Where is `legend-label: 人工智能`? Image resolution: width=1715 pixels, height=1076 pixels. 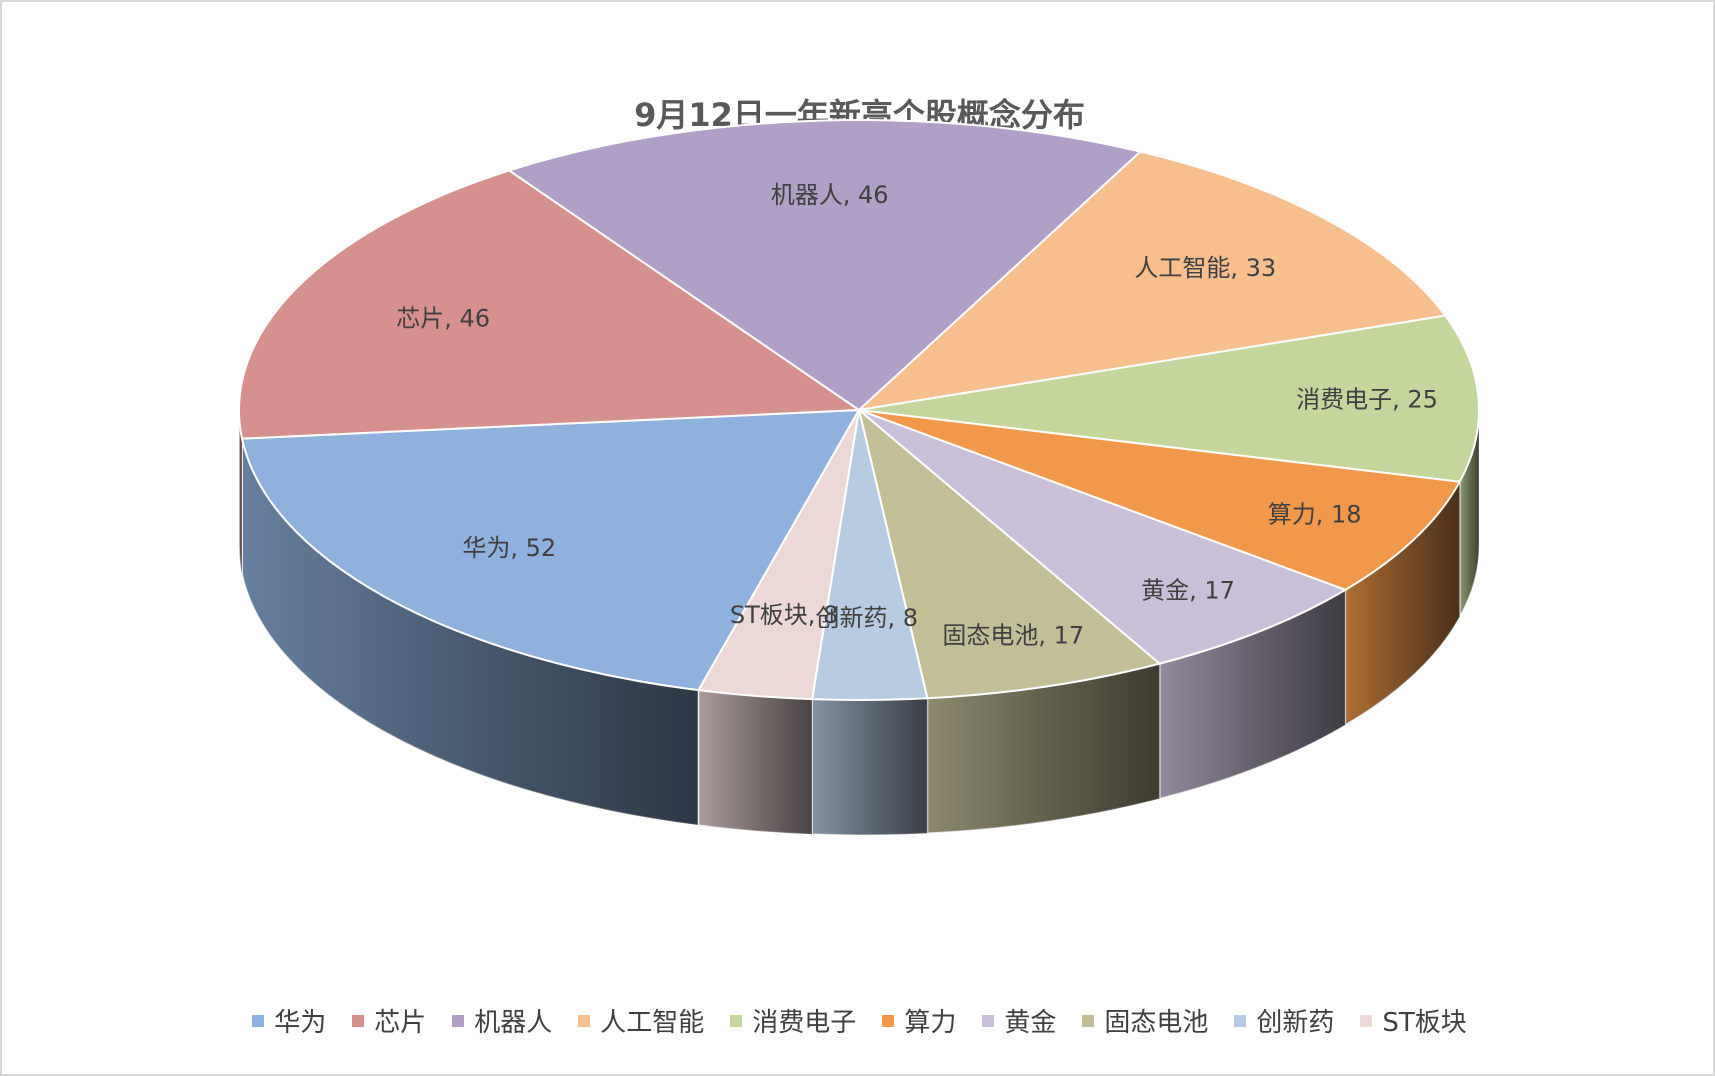
legend-label: 人工智能 is located at coordinates (652, 1023).